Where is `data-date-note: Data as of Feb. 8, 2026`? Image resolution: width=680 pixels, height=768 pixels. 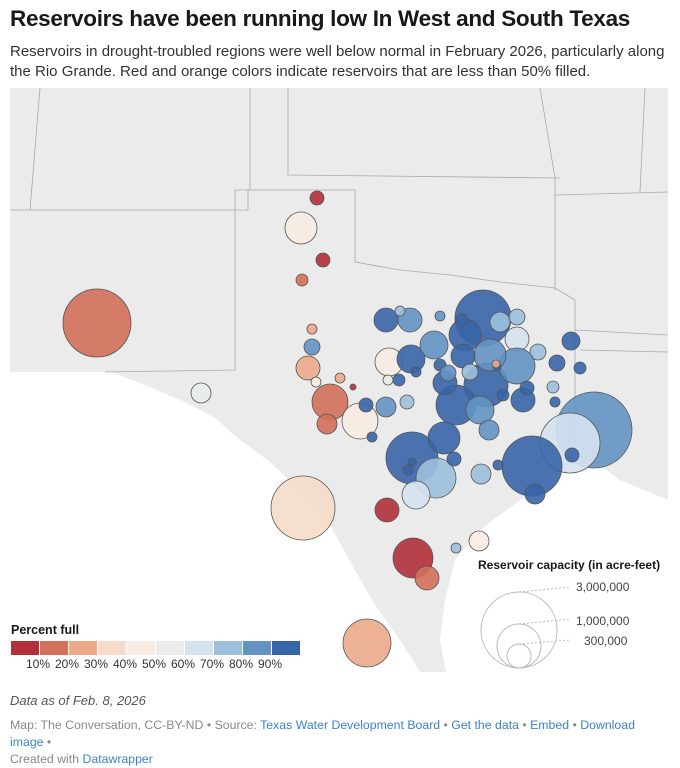
data-date-note: Data as of Feb. 8, 2026 is located at coordinates (78, 700).